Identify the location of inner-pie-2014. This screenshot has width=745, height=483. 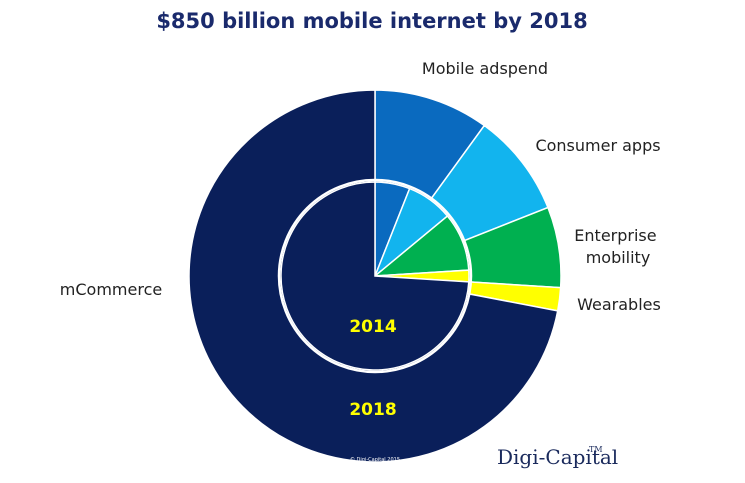
(375, 276).